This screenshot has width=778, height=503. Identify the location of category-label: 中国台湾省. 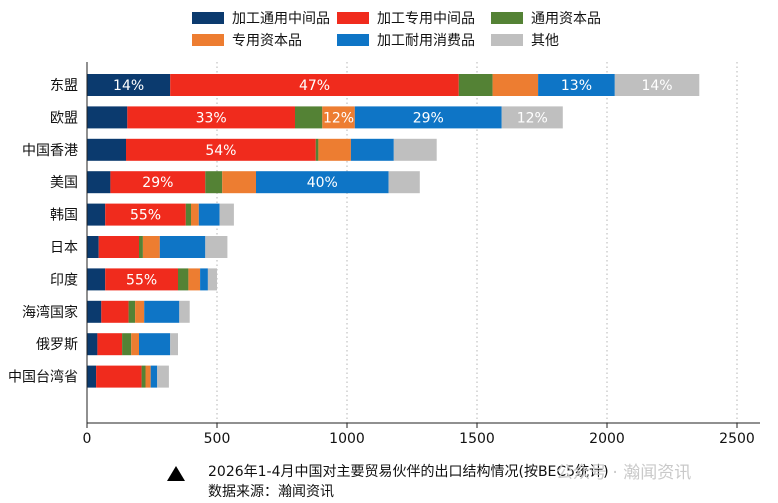
(43, 377).